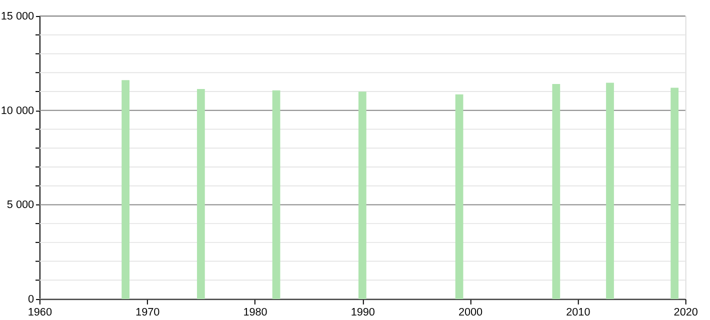 The height and width of the screenshot is (320, 710). I want to click on x-tick-label: 2020, so click(686, 312).